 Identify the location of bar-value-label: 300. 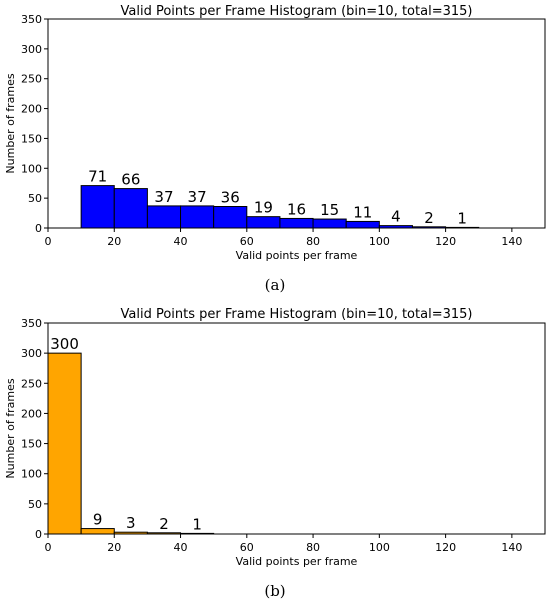
(64, 344).